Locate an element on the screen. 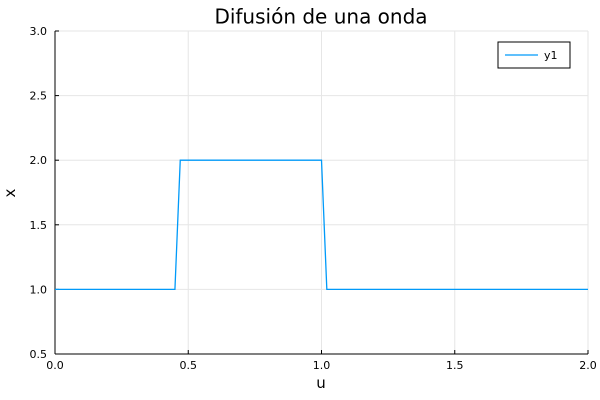 The width and height of the screenshot is (600, 400). x-tick-label: 0.5 is located at coordinates (189, 365).